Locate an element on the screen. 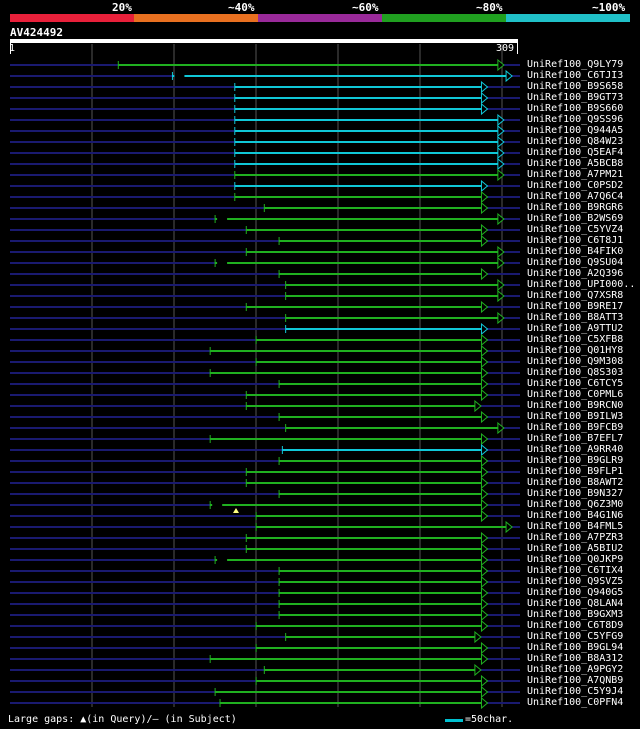 This screenshot has width=640, height=729. hit-label: UniRef100_A9PGY2 is located at coordinates (575, 669).